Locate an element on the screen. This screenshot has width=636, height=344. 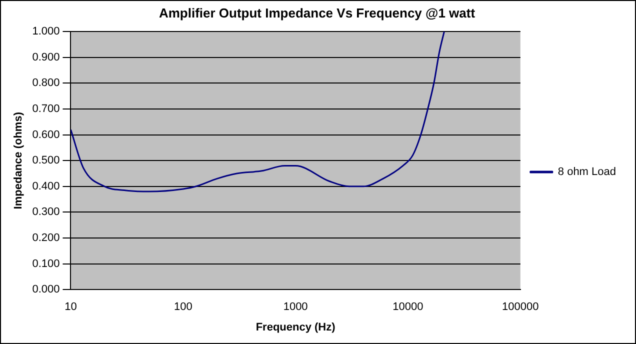
y-tick-label: 0.400 is located at coordinates (46, 186).